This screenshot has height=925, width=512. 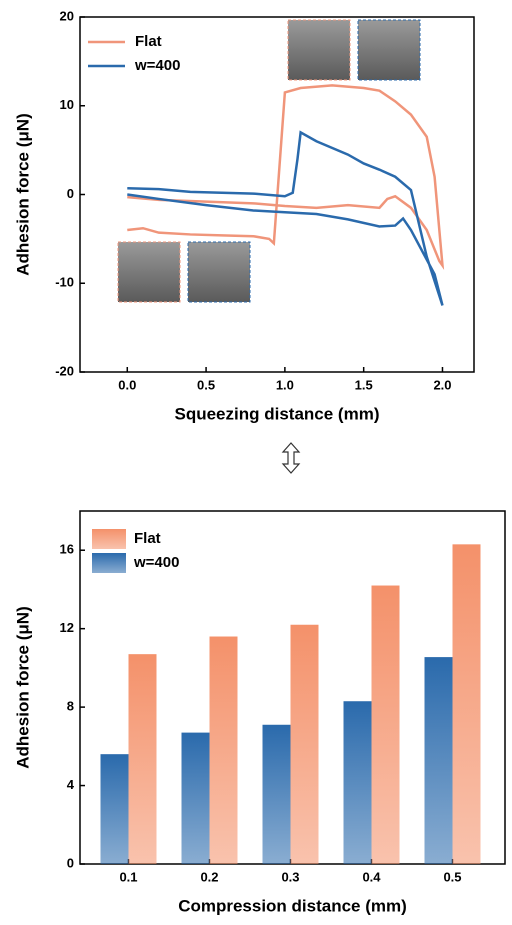 I want to click on y-tick-label: 20, so click(x=67, y=15).